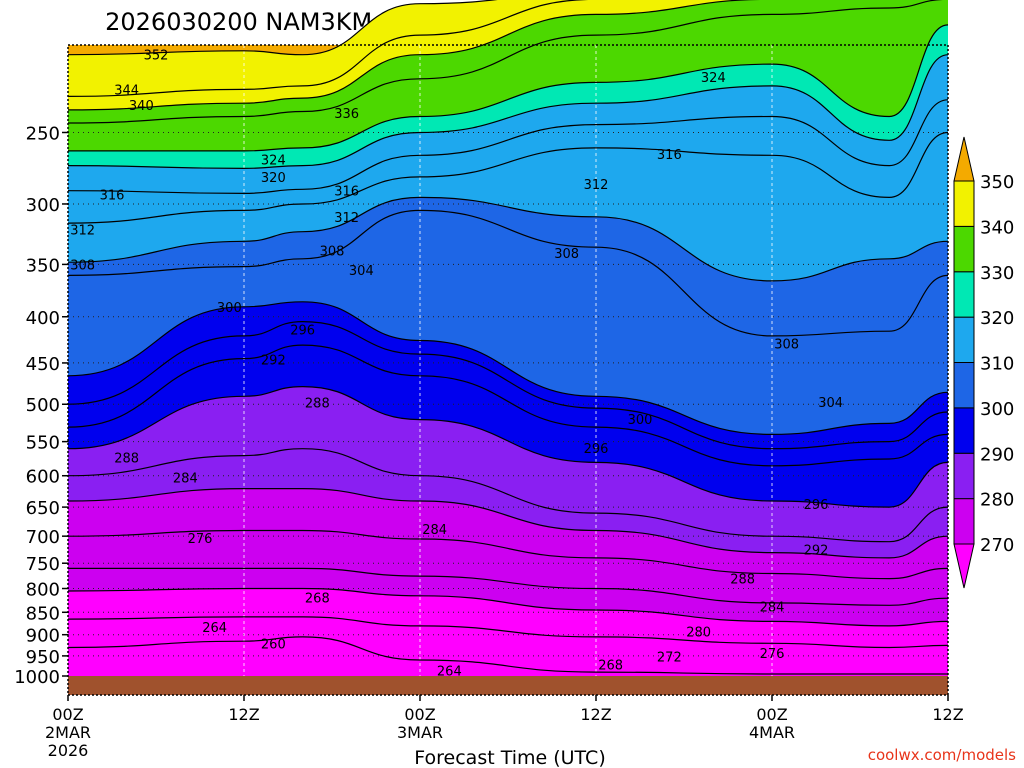 The height and width of the screenshot is (768, 1024). I want to click on contour-label: 352, so click(156, 56).